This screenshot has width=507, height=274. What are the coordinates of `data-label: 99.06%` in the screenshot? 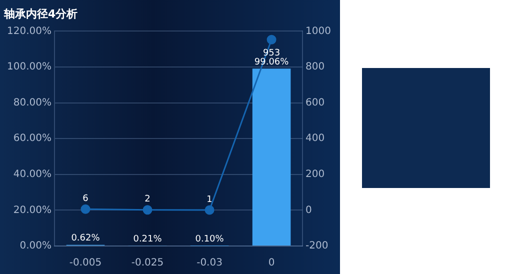 It's located at (272, 63).